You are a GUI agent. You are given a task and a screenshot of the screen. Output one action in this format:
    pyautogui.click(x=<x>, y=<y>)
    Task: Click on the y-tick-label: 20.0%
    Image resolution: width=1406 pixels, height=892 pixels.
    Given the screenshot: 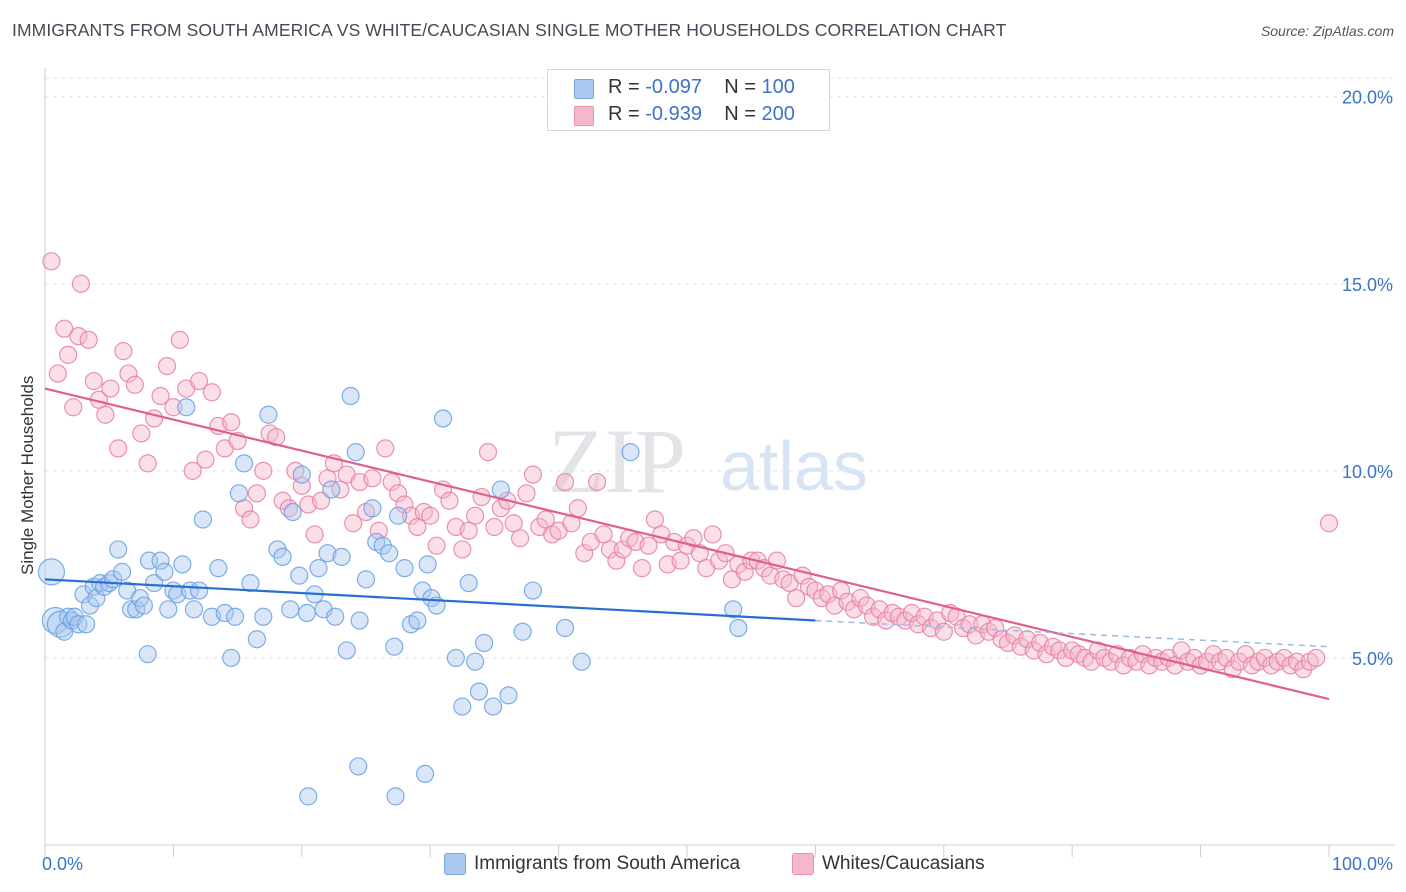 What is the action you would take?
    pyautogui.click(x=1367, y=98)
    